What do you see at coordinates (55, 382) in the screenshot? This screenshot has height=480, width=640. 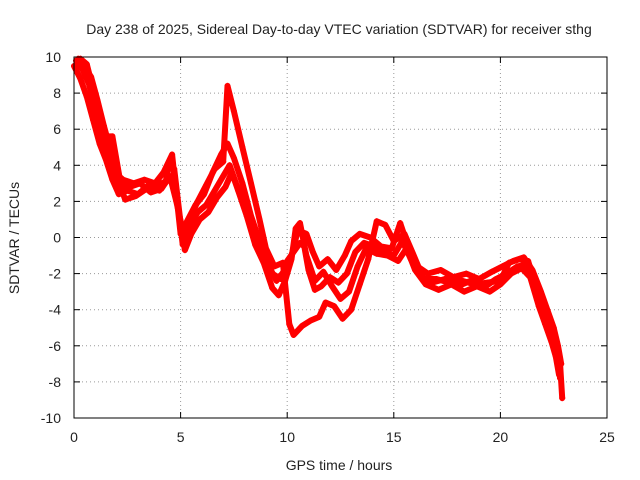 I see `y-tick-label: -8` at bounding box center [55, 382].